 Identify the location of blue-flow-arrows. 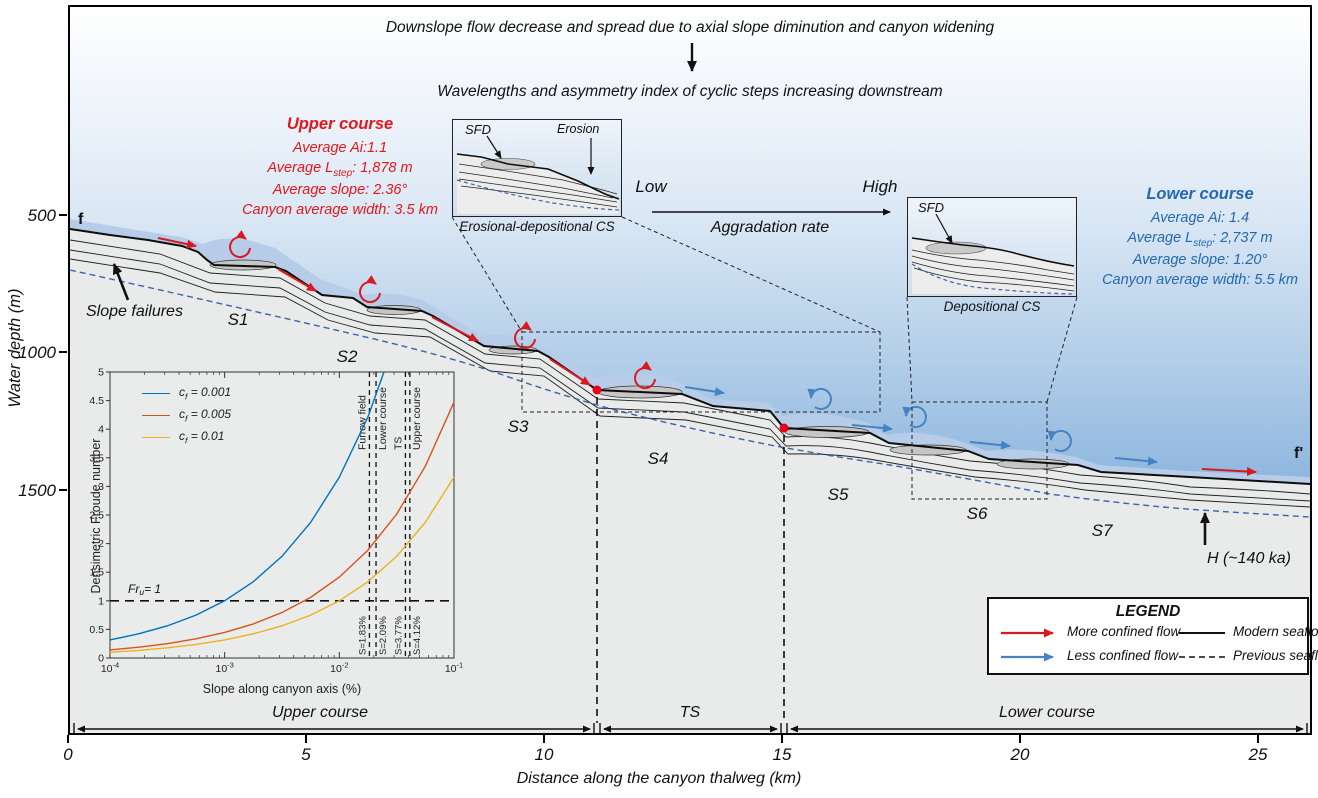
(921, 426).